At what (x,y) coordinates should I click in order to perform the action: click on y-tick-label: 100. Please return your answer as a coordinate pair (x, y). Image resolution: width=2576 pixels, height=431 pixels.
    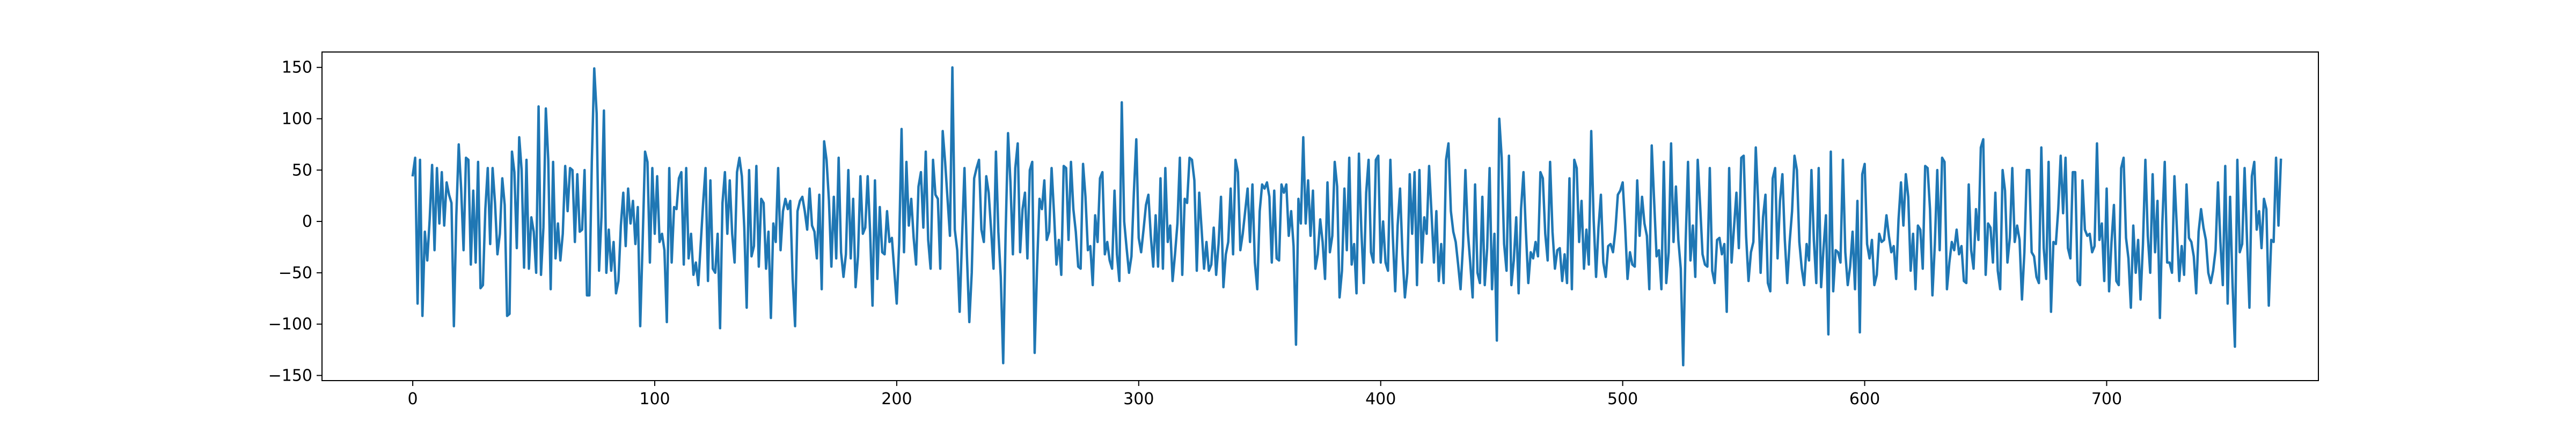
    Looking at the image, I should click on (297, 119).